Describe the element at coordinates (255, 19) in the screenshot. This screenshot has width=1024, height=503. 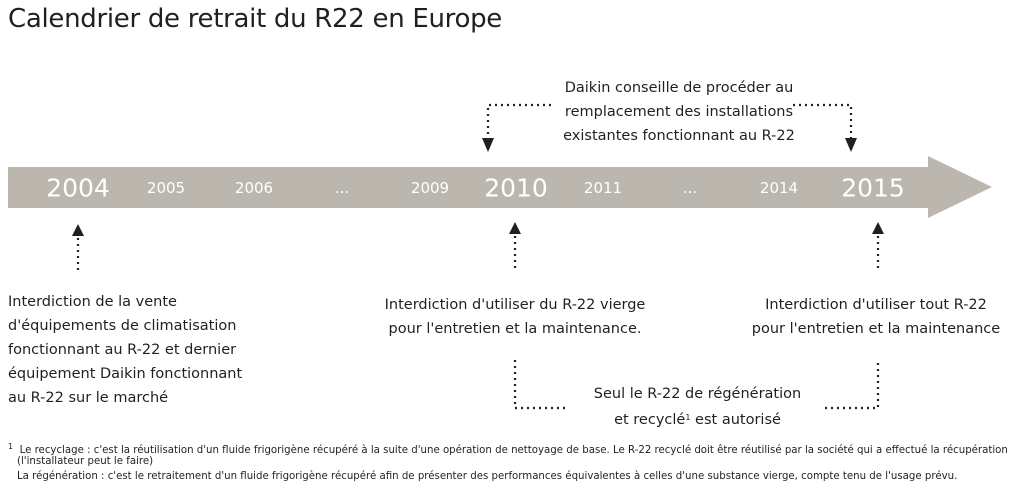
I see `page-title: Calendrier de retrait du R22 en Europe` at that location.